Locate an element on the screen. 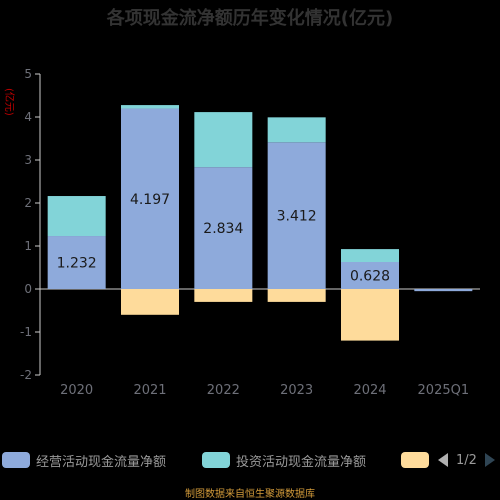  chart-title: 各项现金流净额历年变化情况(亿元) is located at coordinates (250, 18).